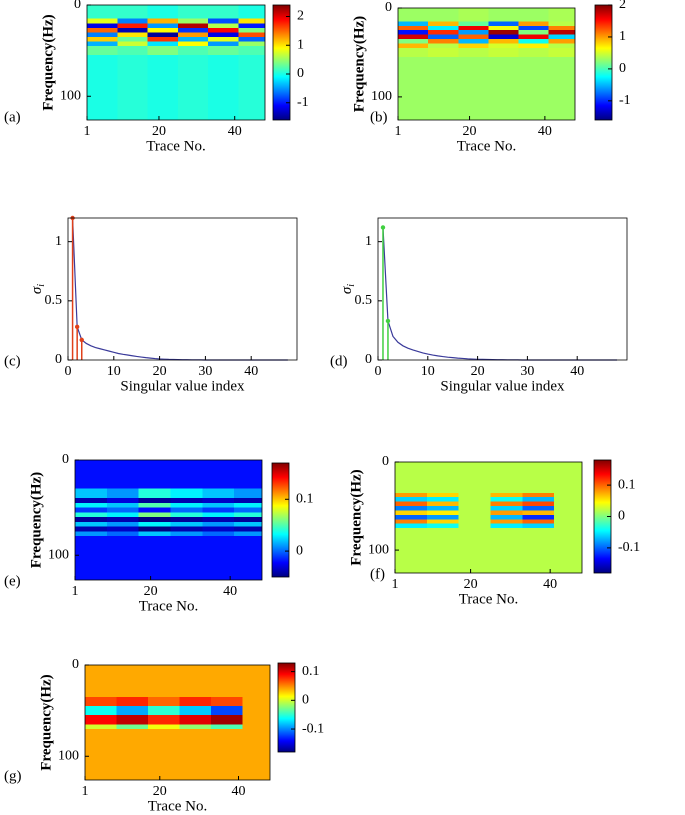 The width and height of the screenshot is (685, 815). What do you see at coordinates (502, 386) in the screenshot?
I see `x-axis-label: Singular value index` at bounding box center [502, 386].